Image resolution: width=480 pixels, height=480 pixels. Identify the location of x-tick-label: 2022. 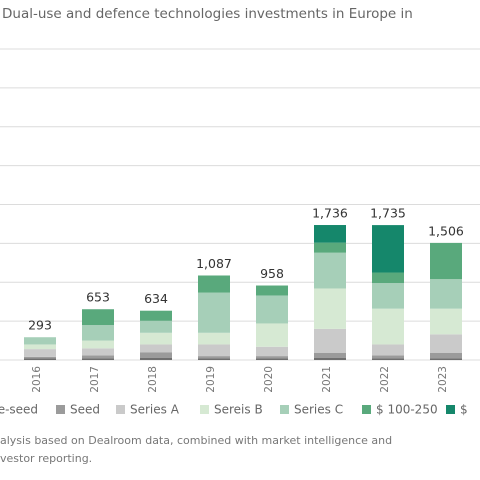
(385, 379).